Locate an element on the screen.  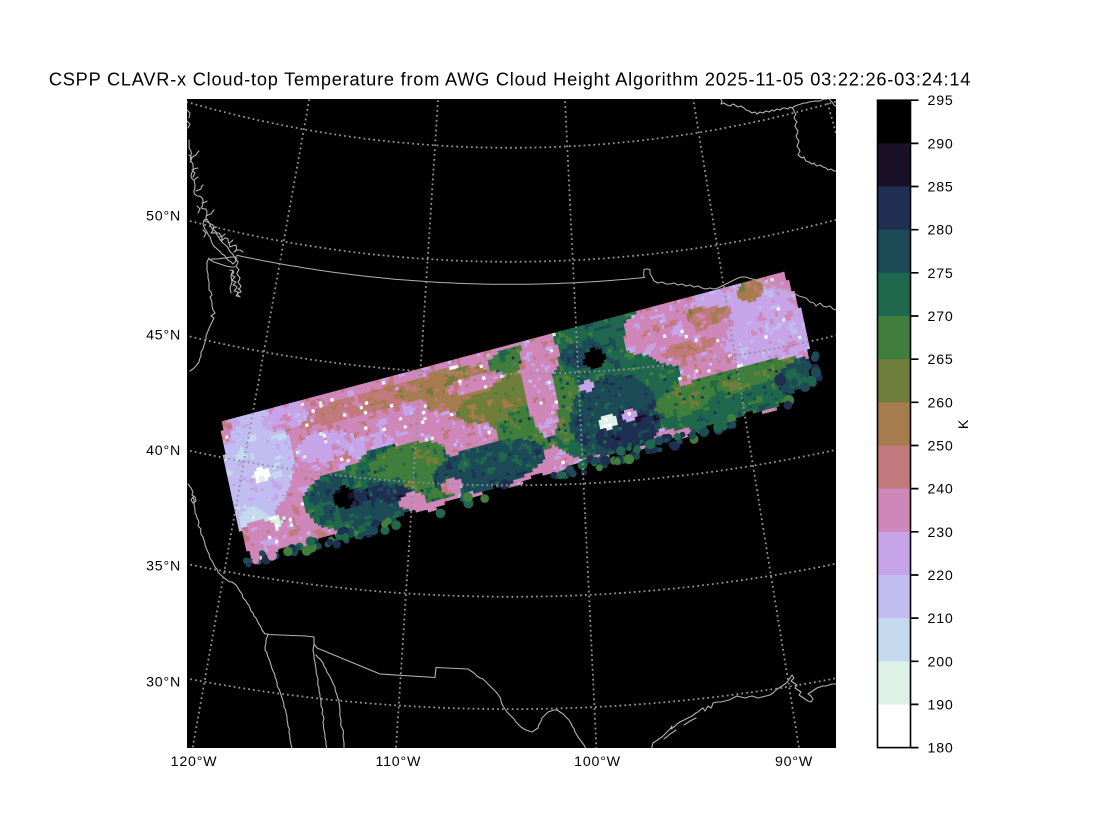
svg-text: 280 is located at coordinates (941, 231).